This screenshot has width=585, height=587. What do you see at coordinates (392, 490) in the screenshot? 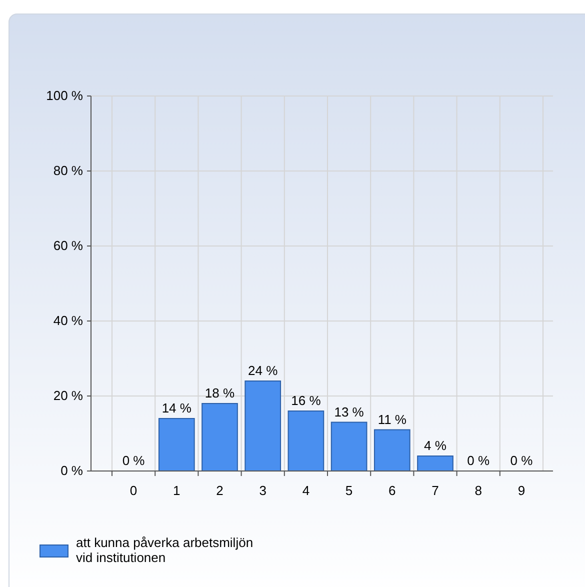
I see `x-tick-label: 6` at bounding box center [392, 490].